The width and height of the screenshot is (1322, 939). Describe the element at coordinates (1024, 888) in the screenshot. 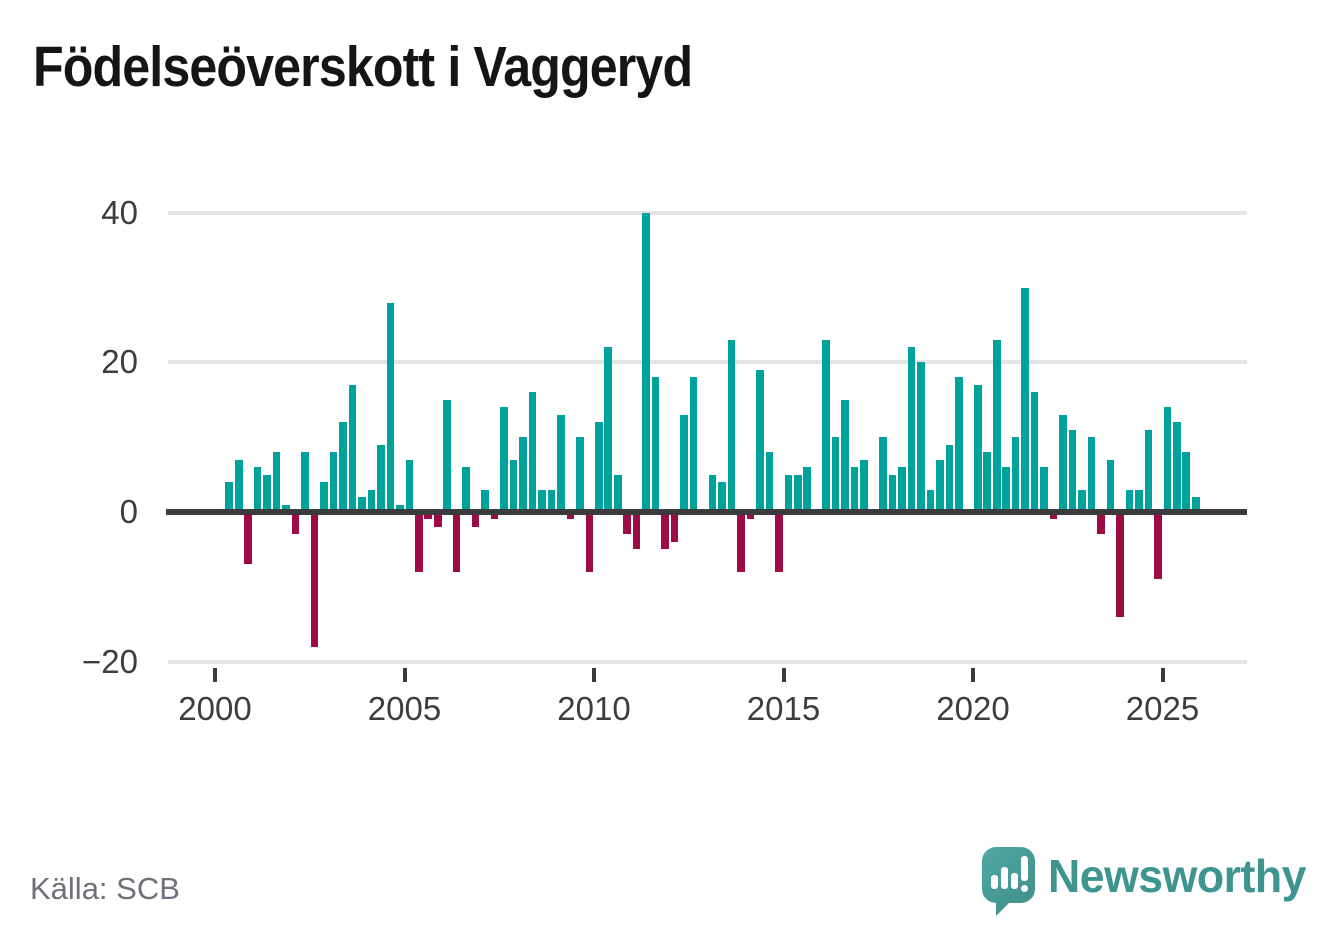

I see `logo-exclamation-dot-icon` at that location.